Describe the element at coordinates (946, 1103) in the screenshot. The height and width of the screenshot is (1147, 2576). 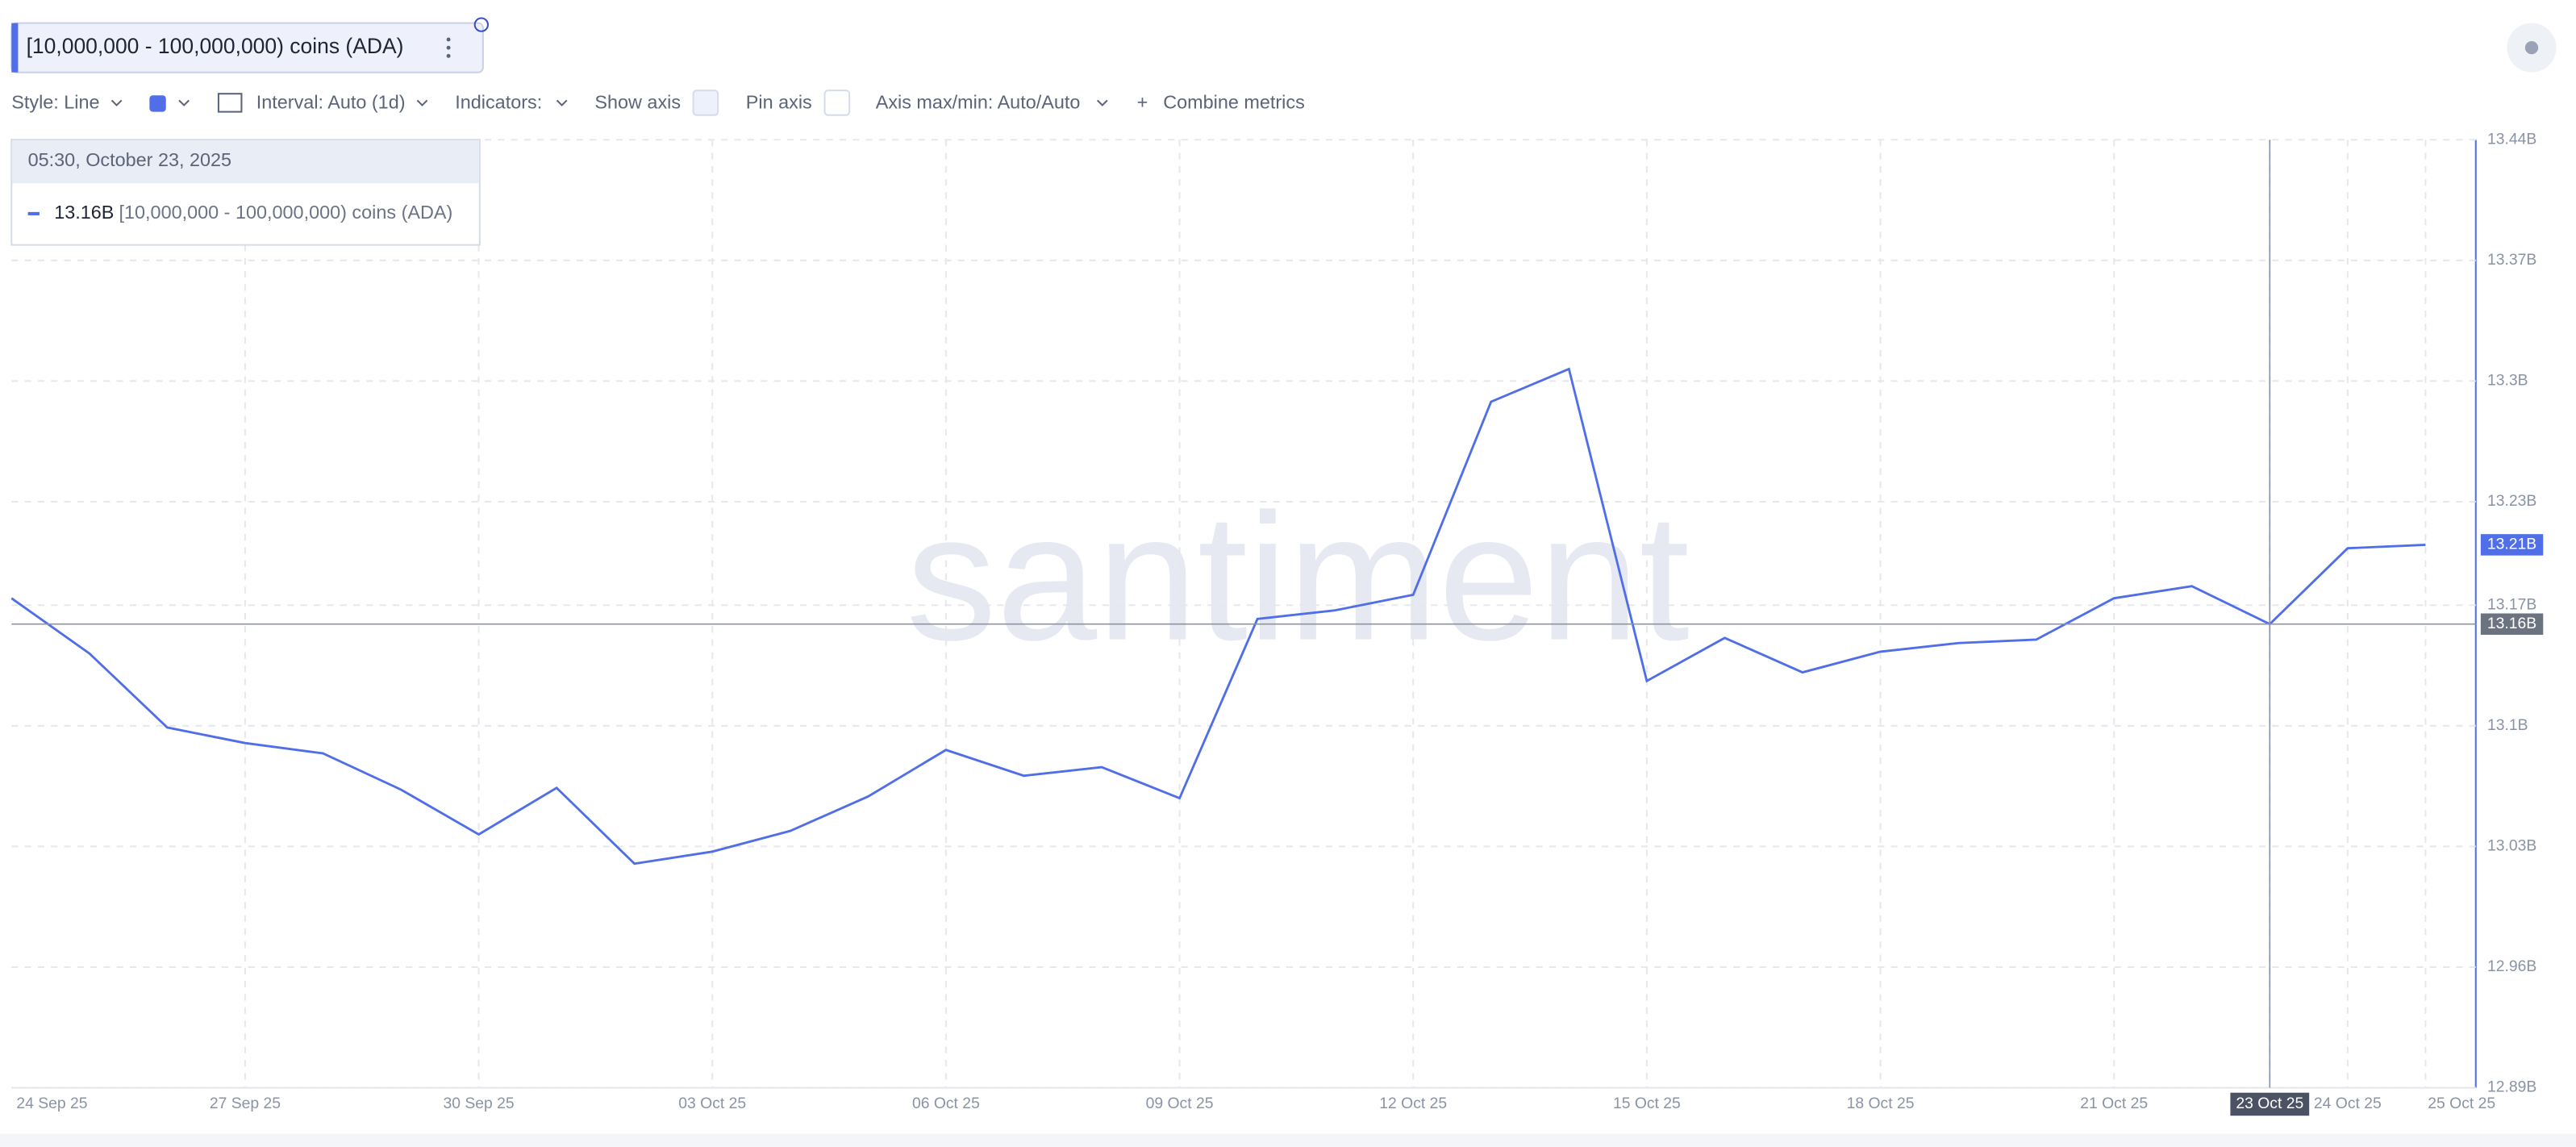
I see `x-tick-label: 06 Oct 25` at that location.